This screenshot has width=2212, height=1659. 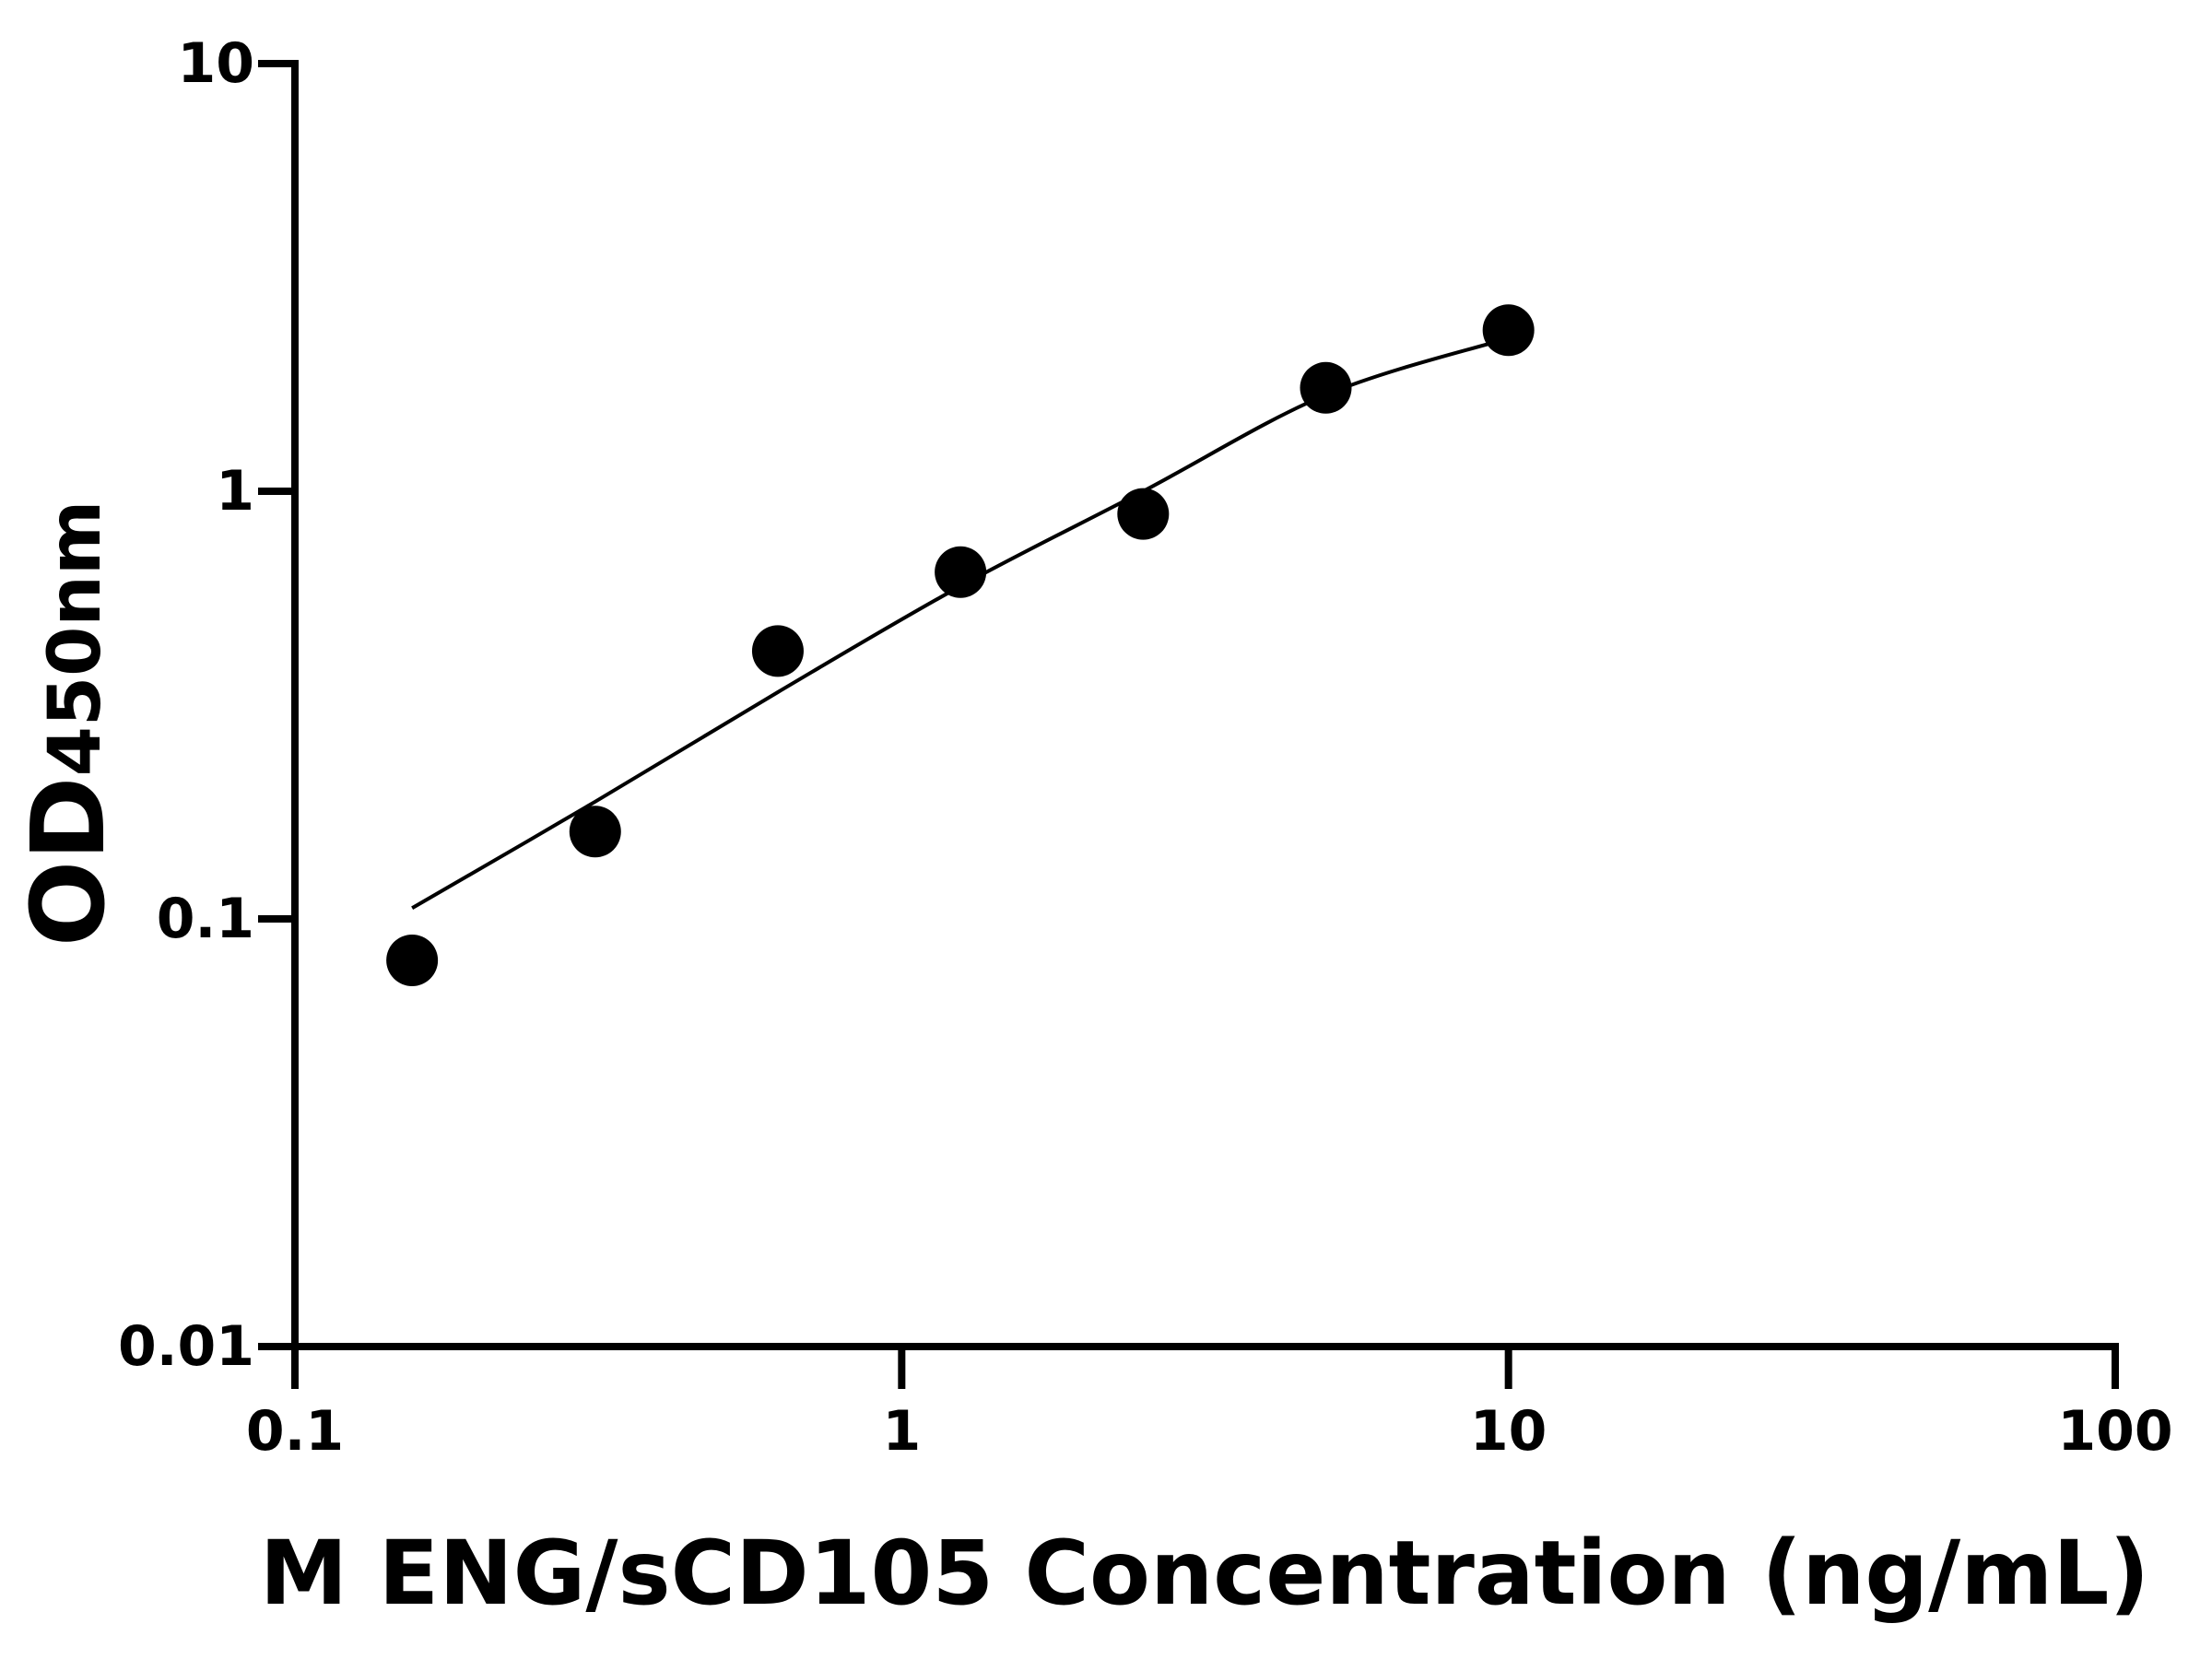 What do you see at coordinates (2114, 1431) in the screenshot?
I see `x-tick-label: 100` at bounding box center [2114, 1431].